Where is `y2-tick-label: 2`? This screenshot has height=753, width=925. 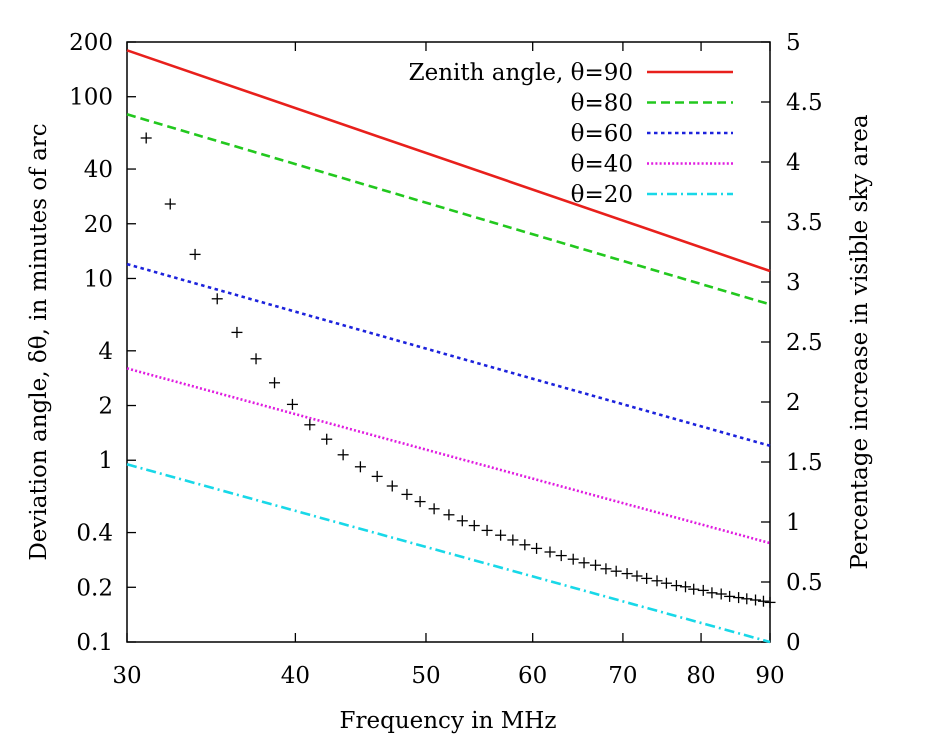 y2-tick-label: 2 is located at coordinates (793, 403).